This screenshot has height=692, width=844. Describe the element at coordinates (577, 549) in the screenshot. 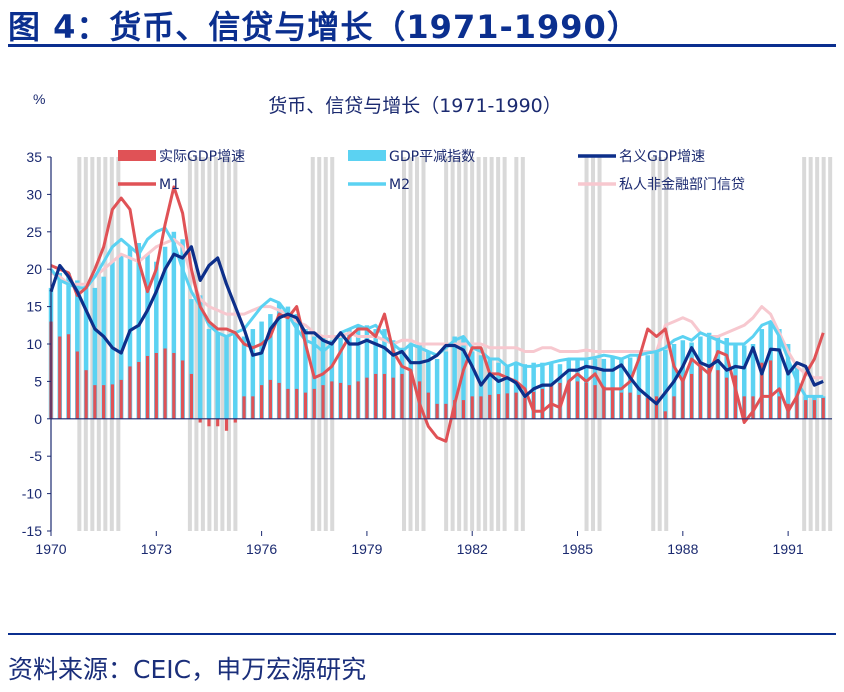

I see `x-tick-label-1985: 1985` at that location.